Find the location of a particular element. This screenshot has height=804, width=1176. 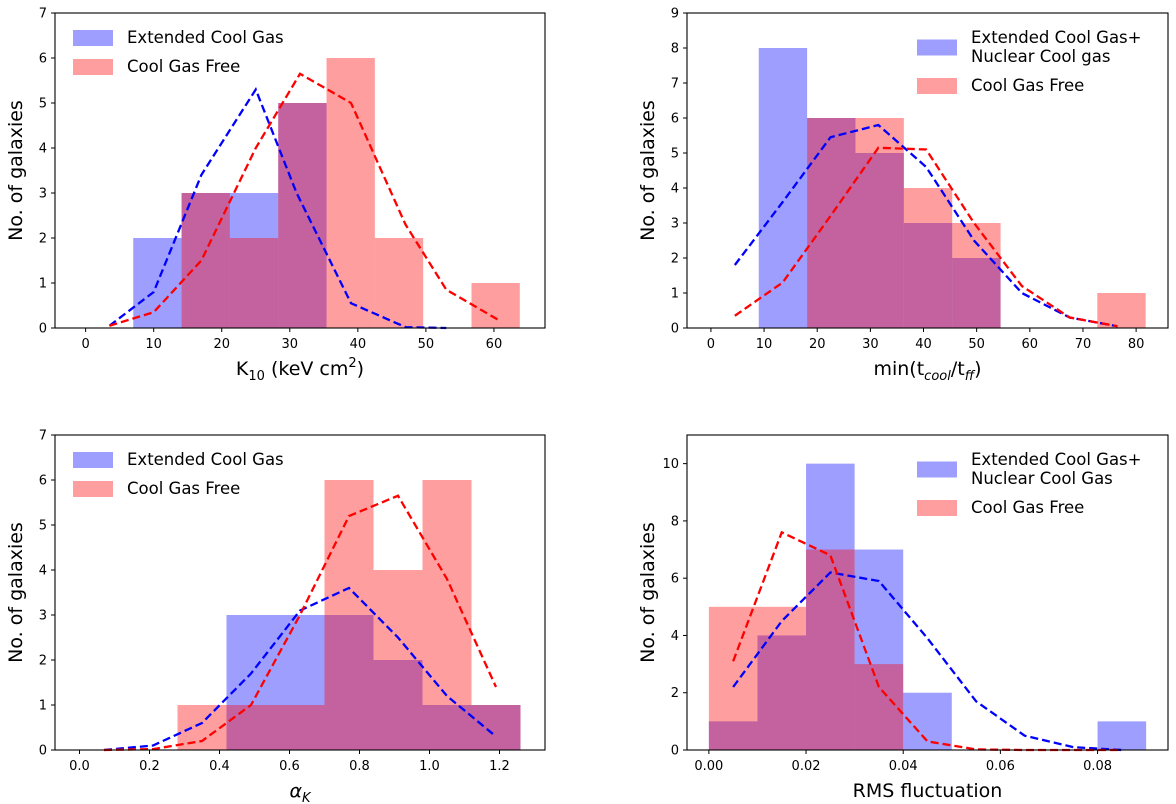

x-tick-label: 1.2 is located at coordinates (499, 766).